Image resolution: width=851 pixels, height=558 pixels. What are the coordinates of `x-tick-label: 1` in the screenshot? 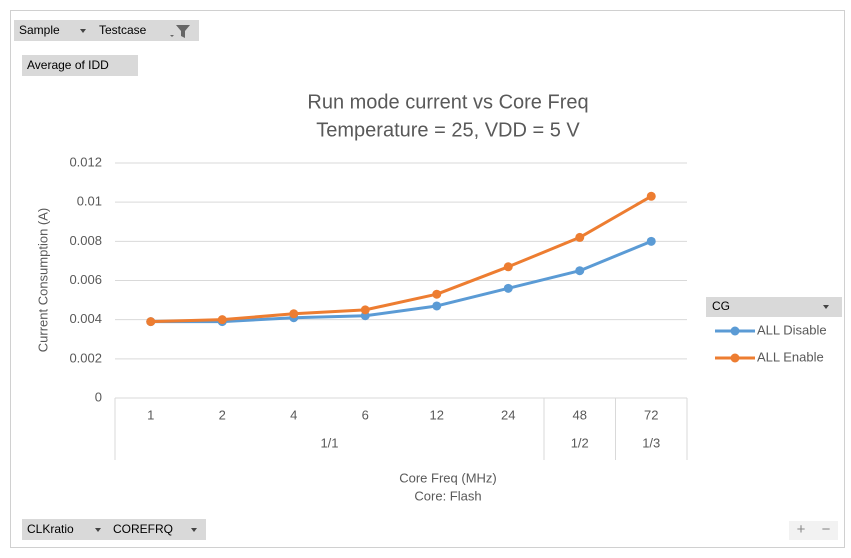 It's located at (150, 414).